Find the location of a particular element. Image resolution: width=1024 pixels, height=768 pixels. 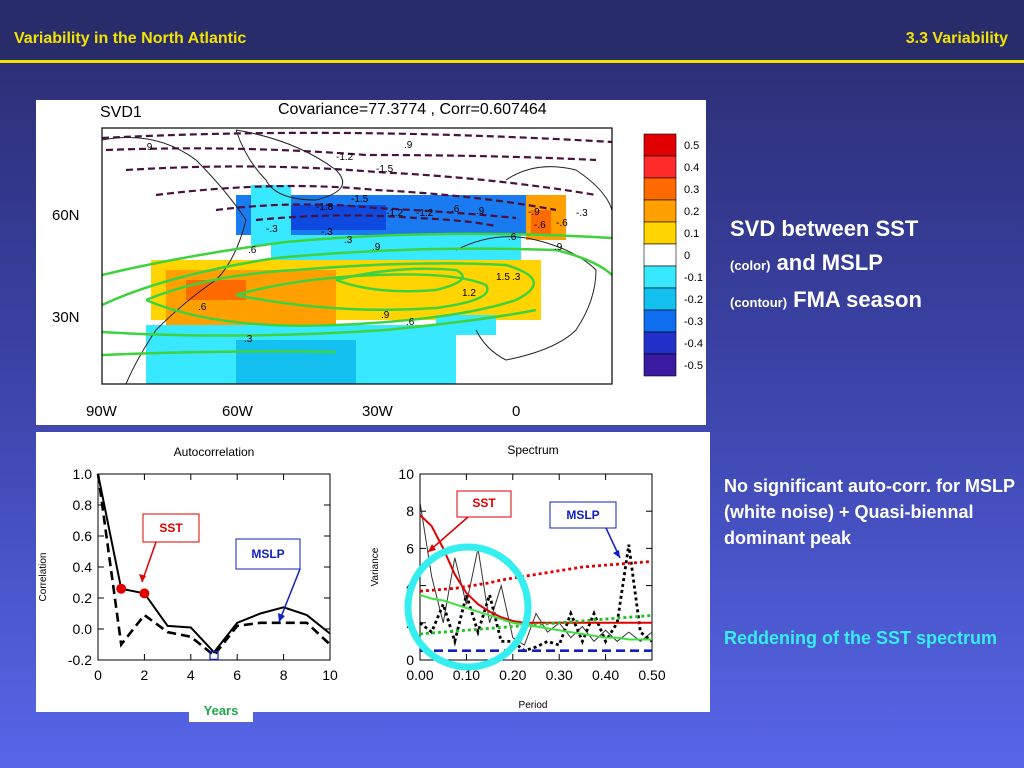

colorbar-label: 0.3 is located at coordinates (691, 190).